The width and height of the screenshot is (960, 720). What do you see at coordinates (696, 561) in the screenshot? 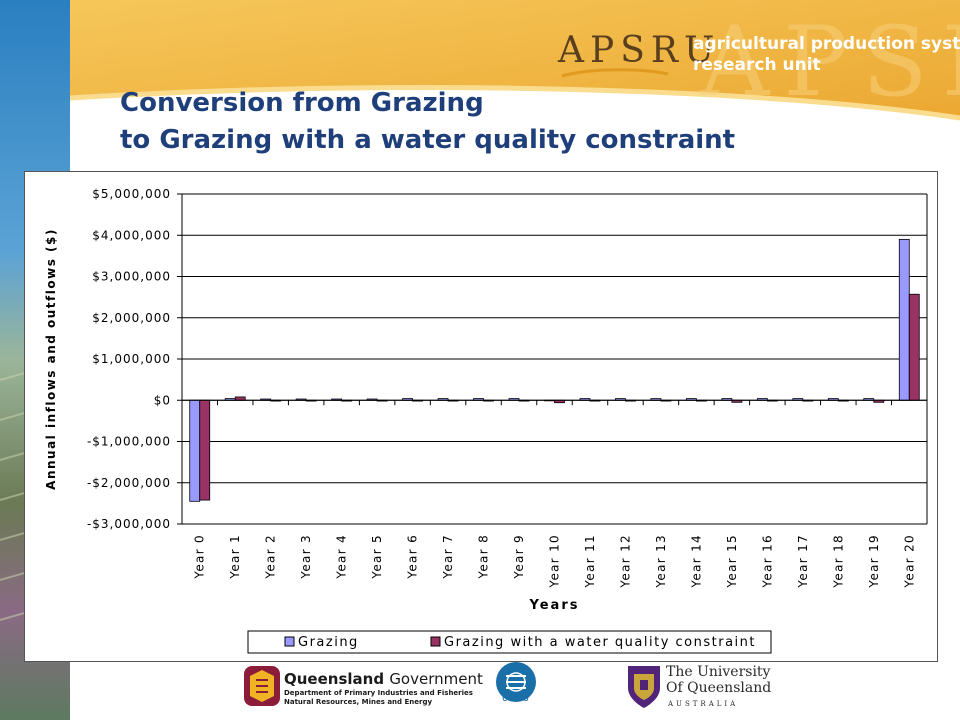
I see `x-tick-label: Year 14` at bounding box center [696, 561].